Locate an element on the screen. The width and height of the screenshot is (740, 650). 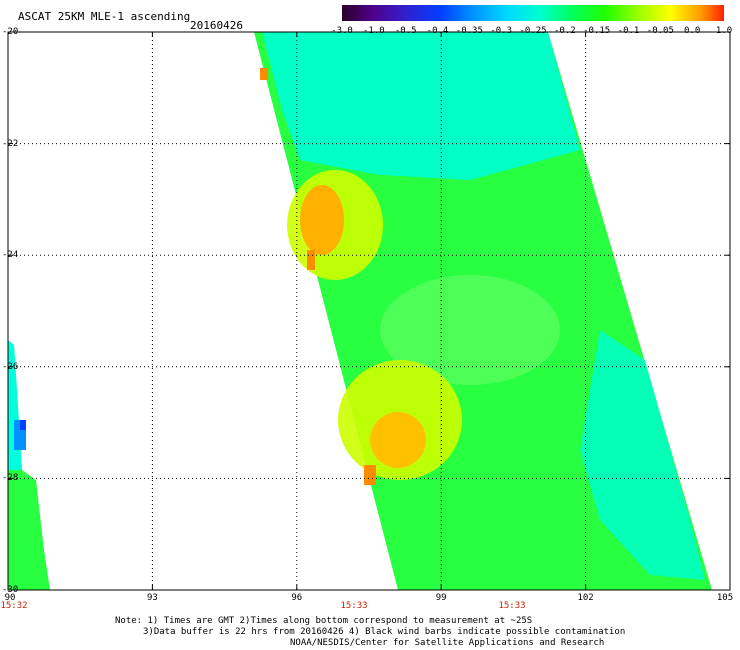
colorbar-tick-label: -0.35 is located at coordinates (469, 31).